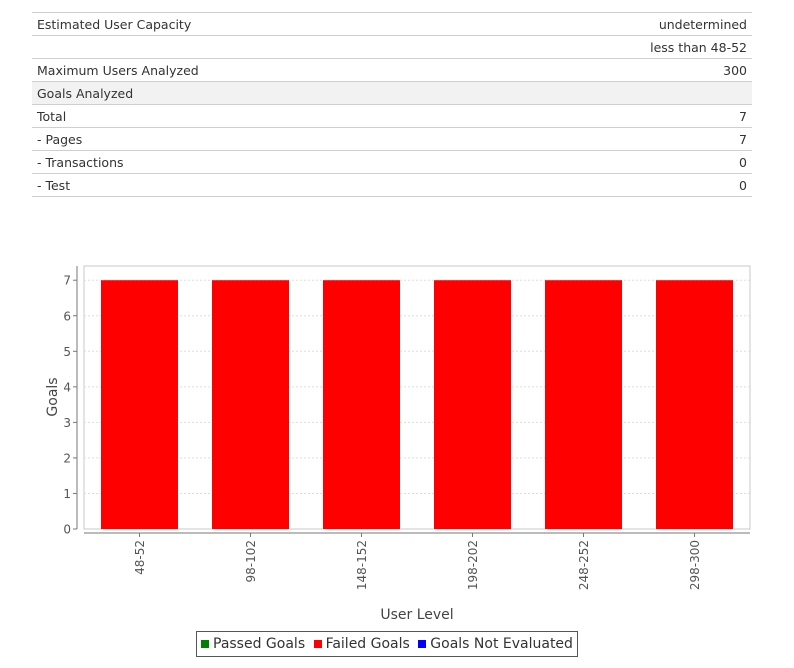 The height and width of the screenshot is (668, 794). I want to click on y-tick-label: 4, so click(67, 387).